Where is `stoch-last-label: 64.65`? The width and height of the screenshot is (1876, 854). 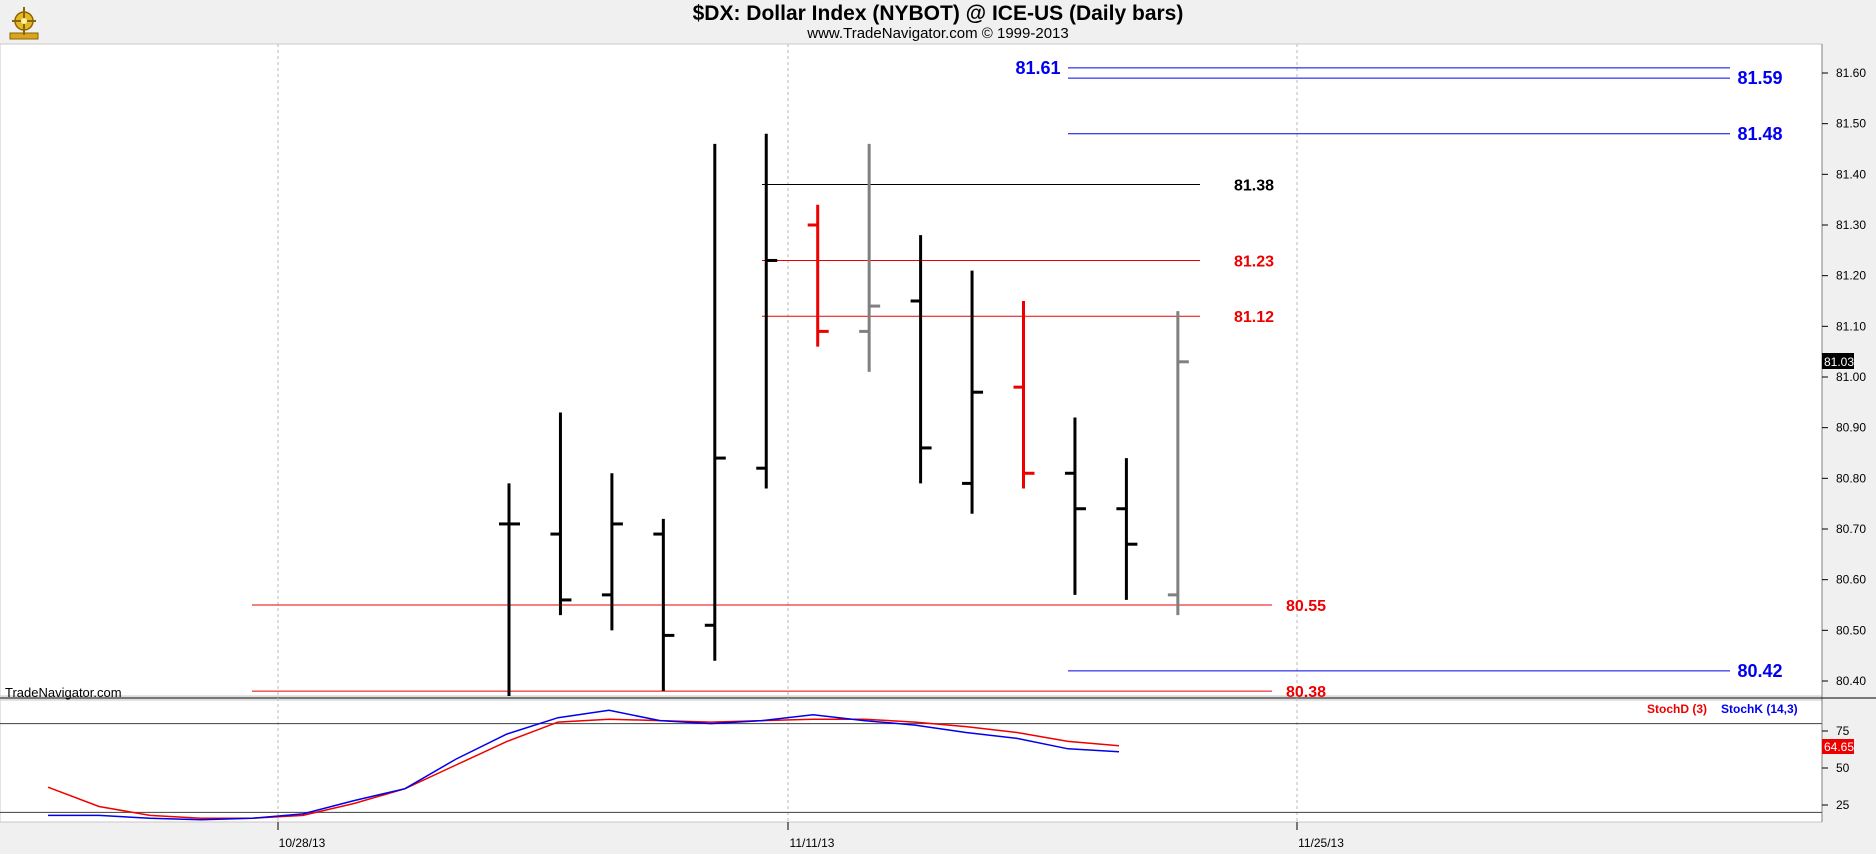
stoch-last-label: 64.65 is located at coordinates (1839, 747).